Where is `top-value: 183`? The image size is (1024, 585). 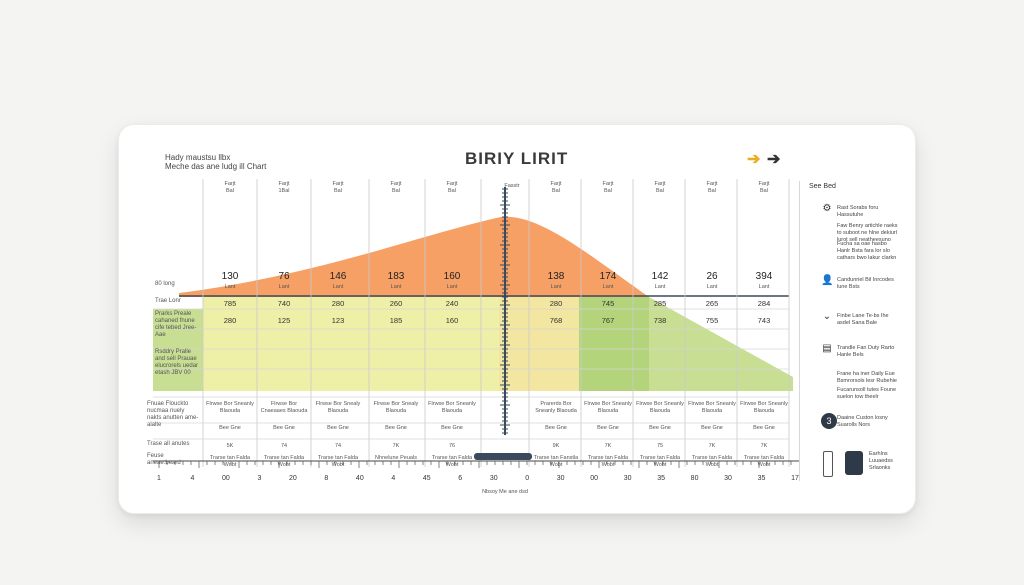
top-value: 183 is located at coordinates (396, 276).